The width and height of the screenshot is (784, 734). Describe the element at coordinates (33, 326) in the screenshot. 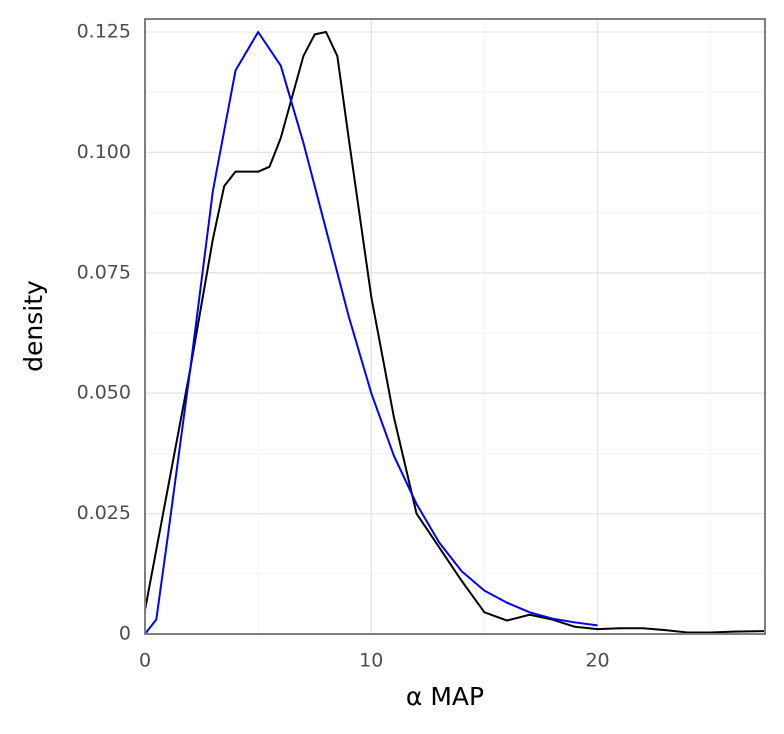

I see `y-axis-label: density` at that location.